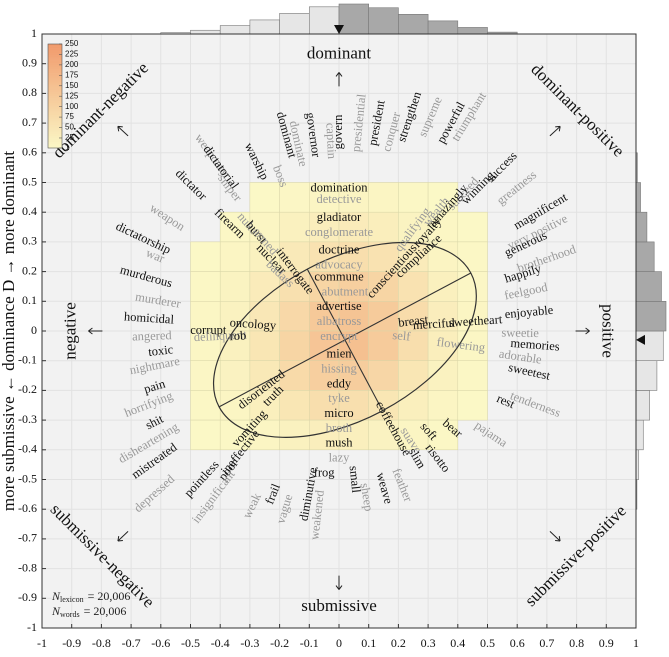  Describe the element at coordinates (190, 643) in the screenshot. I see `x-tick-label: -0.5` at that location.